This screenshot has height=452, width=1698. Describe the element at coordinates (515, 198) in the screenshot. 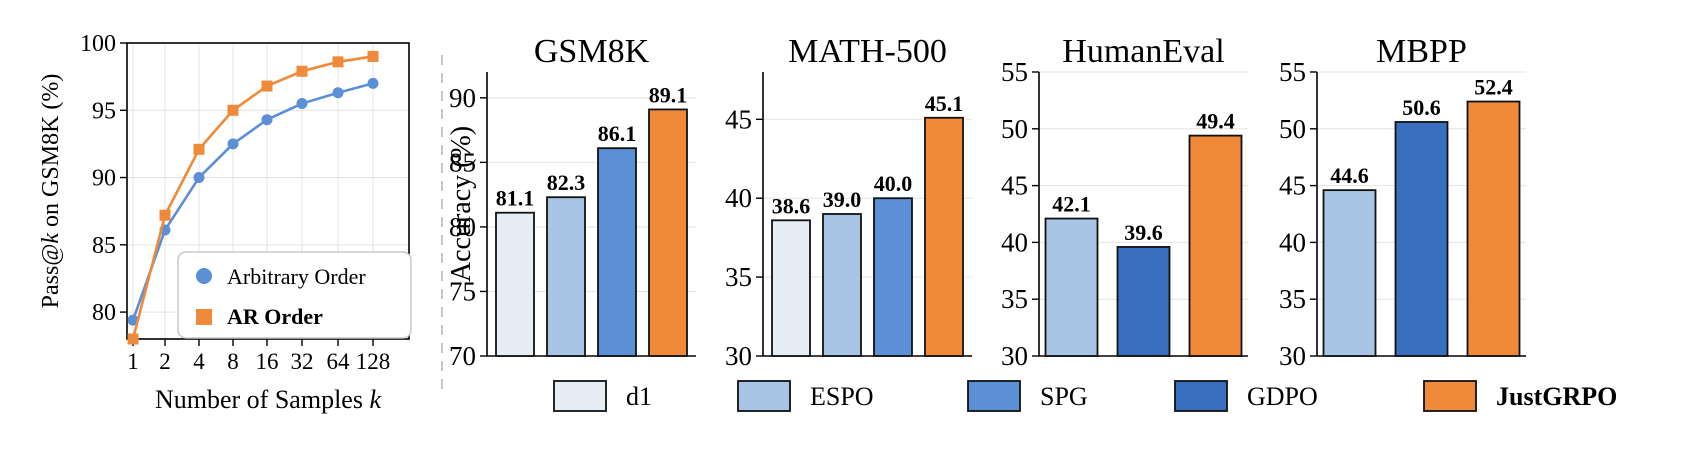

I see `bar-value-label: 81.1` at that location.